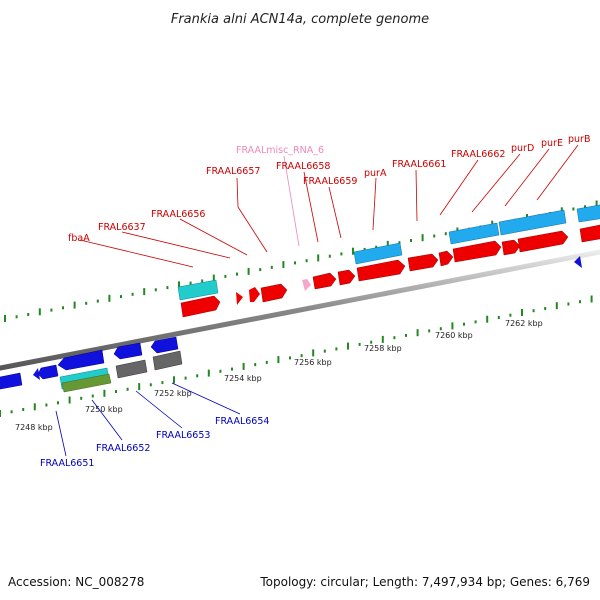 The image size is (600, 600). What do you see at coordinates (378, 253) in the screenshot?
I see `gene-purA-box` at bounding box center [378, 253].